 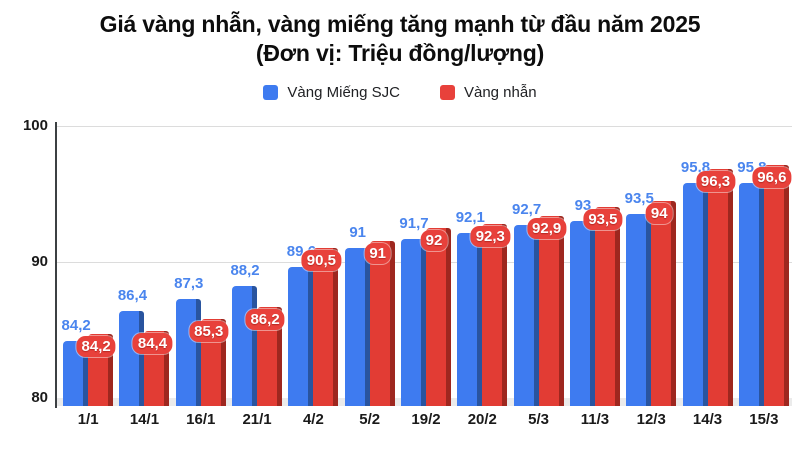 What do you see at coordinates (772, 178) in the screenshot?
I see `bar-value-label-nhan: 96,6` at bounding box center [772, 178].